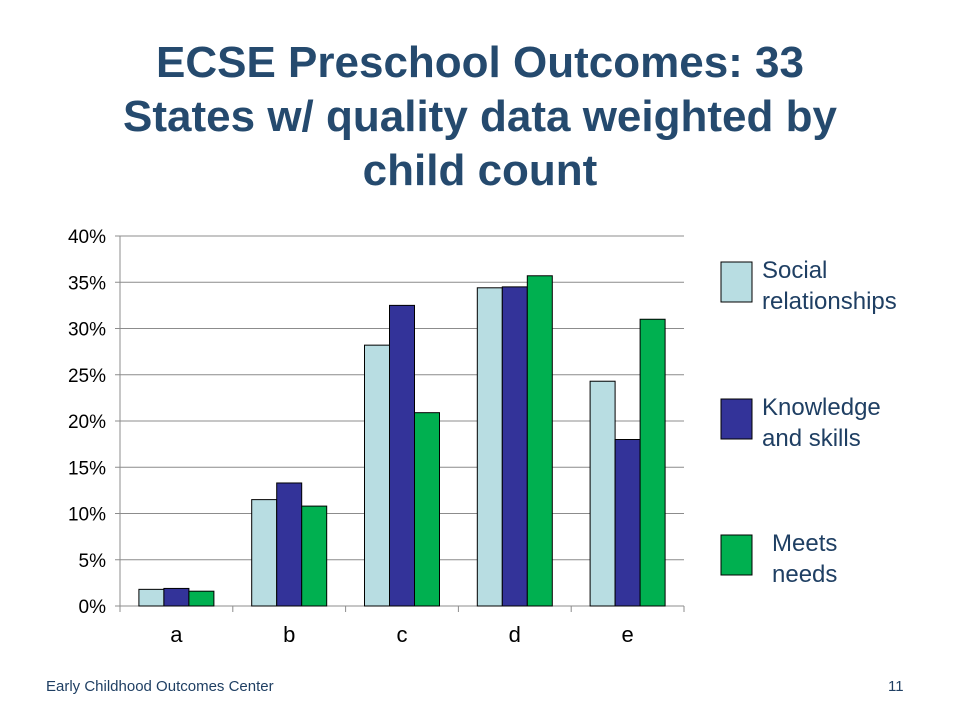 The image size is (960, 720). What do you see at coordinates (805, 574) in the screenshot?
I see `legend-label-meets-line-2: needs` at bounding box center [805, 574].